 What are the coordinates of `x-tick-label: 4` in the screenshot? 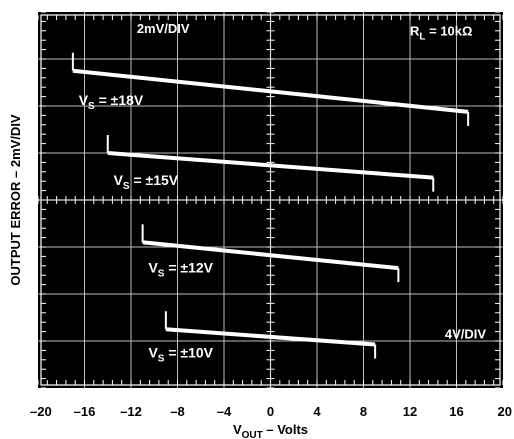 It's located at (317, 411).